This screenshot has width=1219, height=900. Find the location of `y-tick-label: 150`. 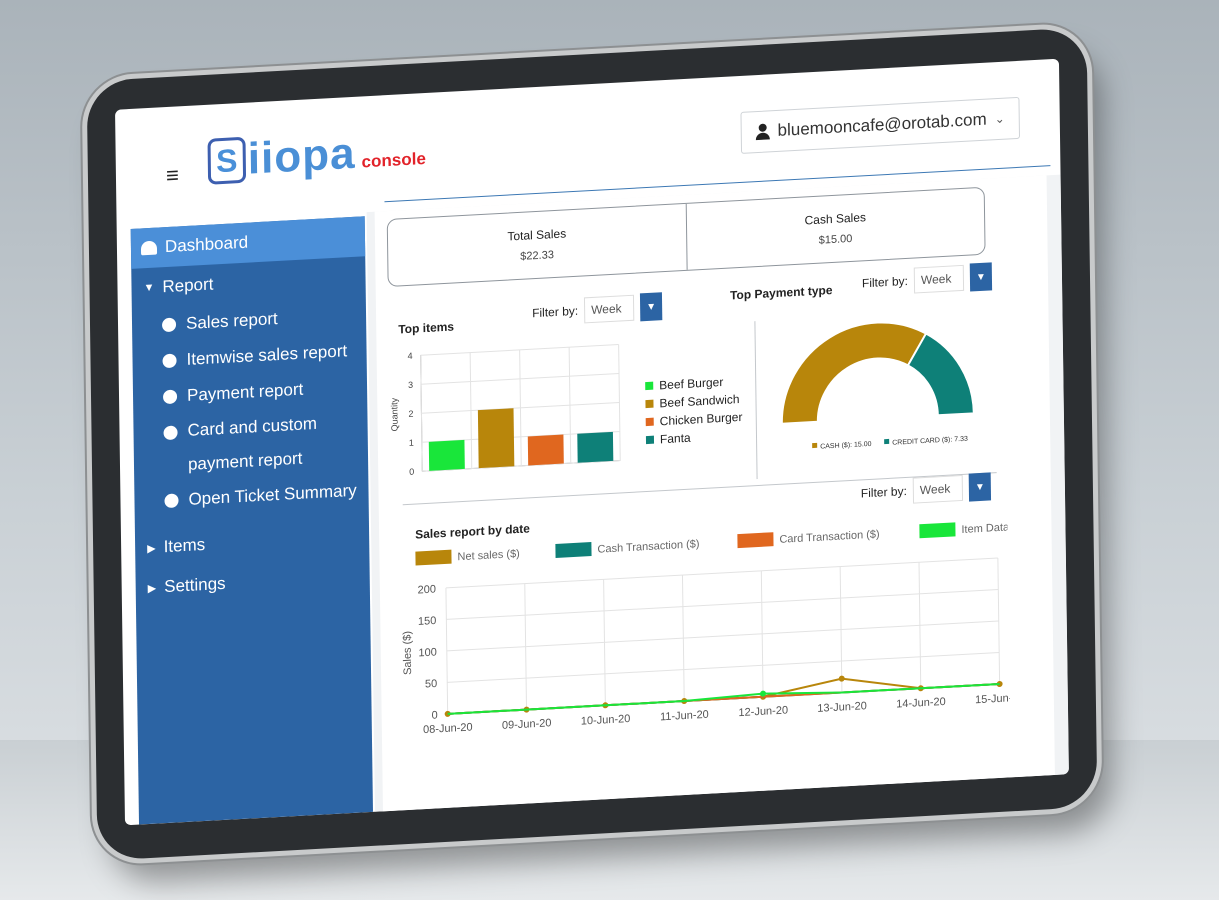

y-tick-label: 150 is located at coordinates (427, 621).